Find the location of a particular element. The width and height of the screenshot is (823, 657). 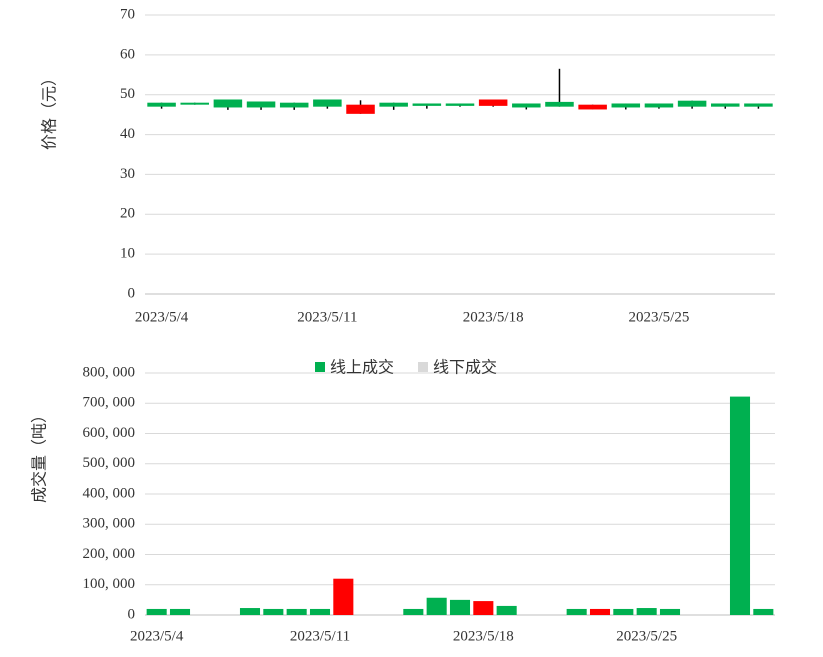

y-tick-label: 800, 000 is located at coordinates (109, 372).